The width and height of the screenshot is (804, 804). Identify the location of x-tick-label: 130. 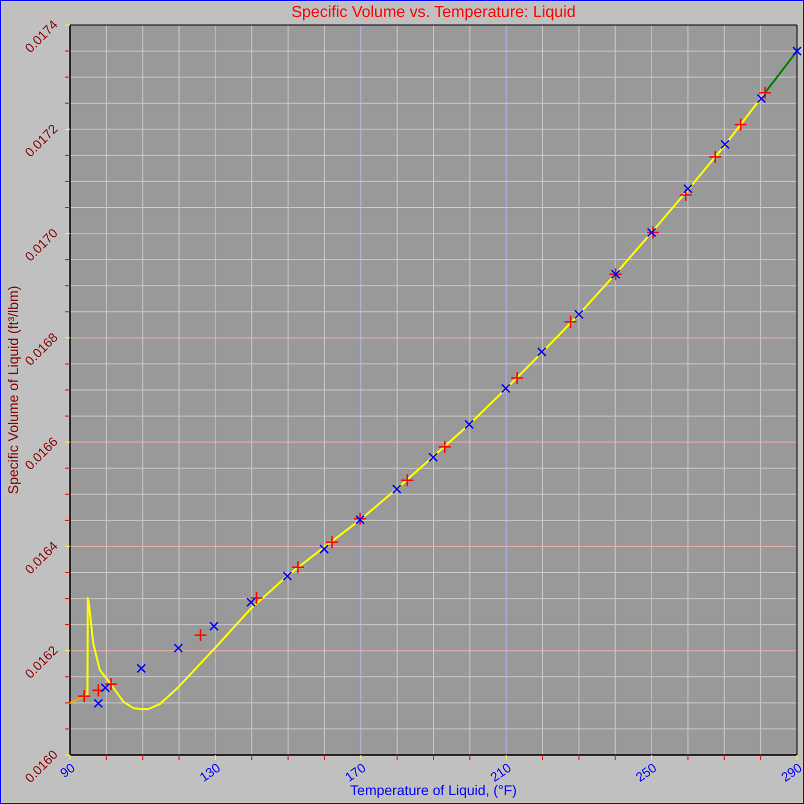
(210, 772).